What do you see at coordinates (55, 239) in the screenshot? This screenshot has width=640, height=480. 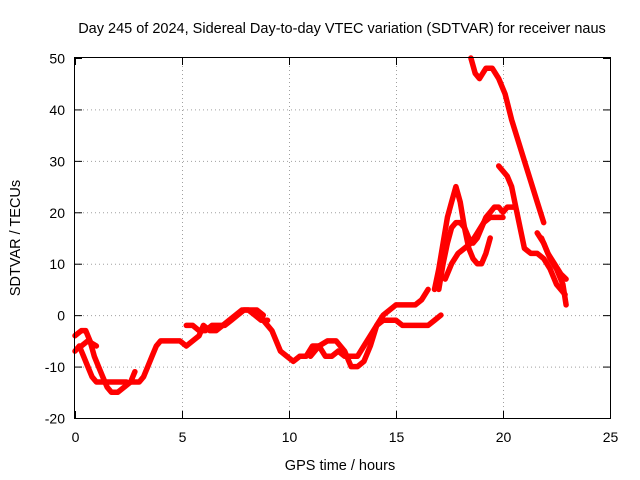 I see `y-tick-labels: -20 -10 0 10 20 30 40 50` at bounding box center [55, 239].